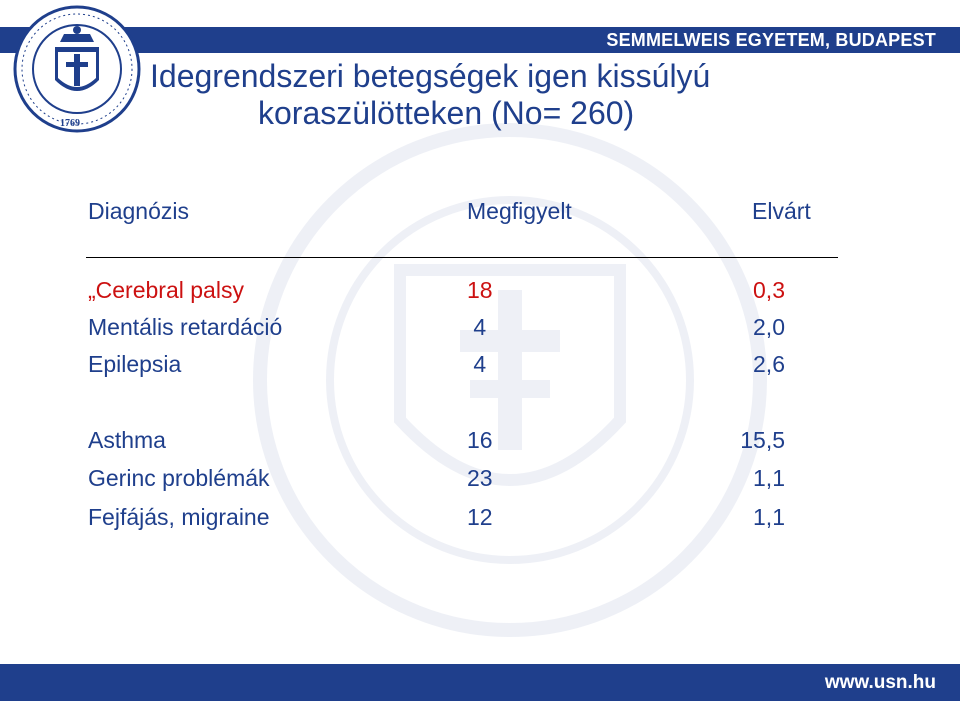  I want to click on footer-url: www.usn.hu, so click(880, 682).